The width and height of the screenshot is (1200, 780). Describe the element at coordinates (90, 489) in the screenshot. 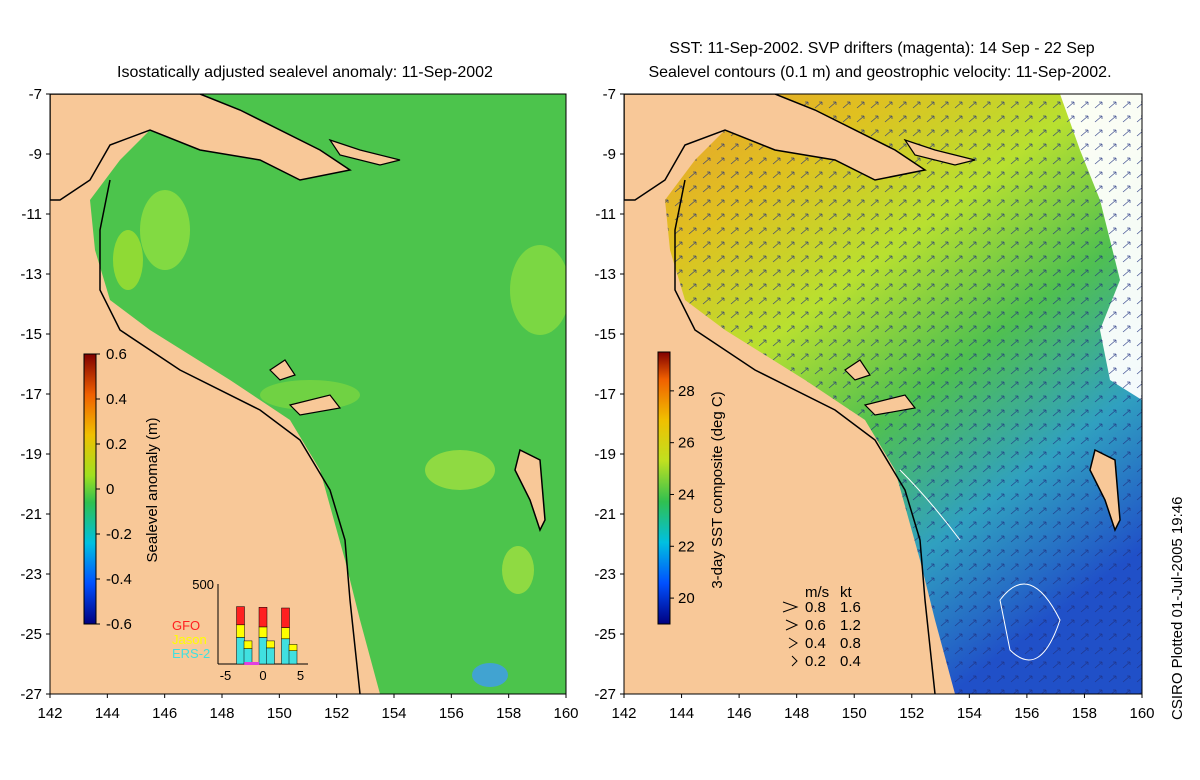

I see `sla-colorbar` at that location.